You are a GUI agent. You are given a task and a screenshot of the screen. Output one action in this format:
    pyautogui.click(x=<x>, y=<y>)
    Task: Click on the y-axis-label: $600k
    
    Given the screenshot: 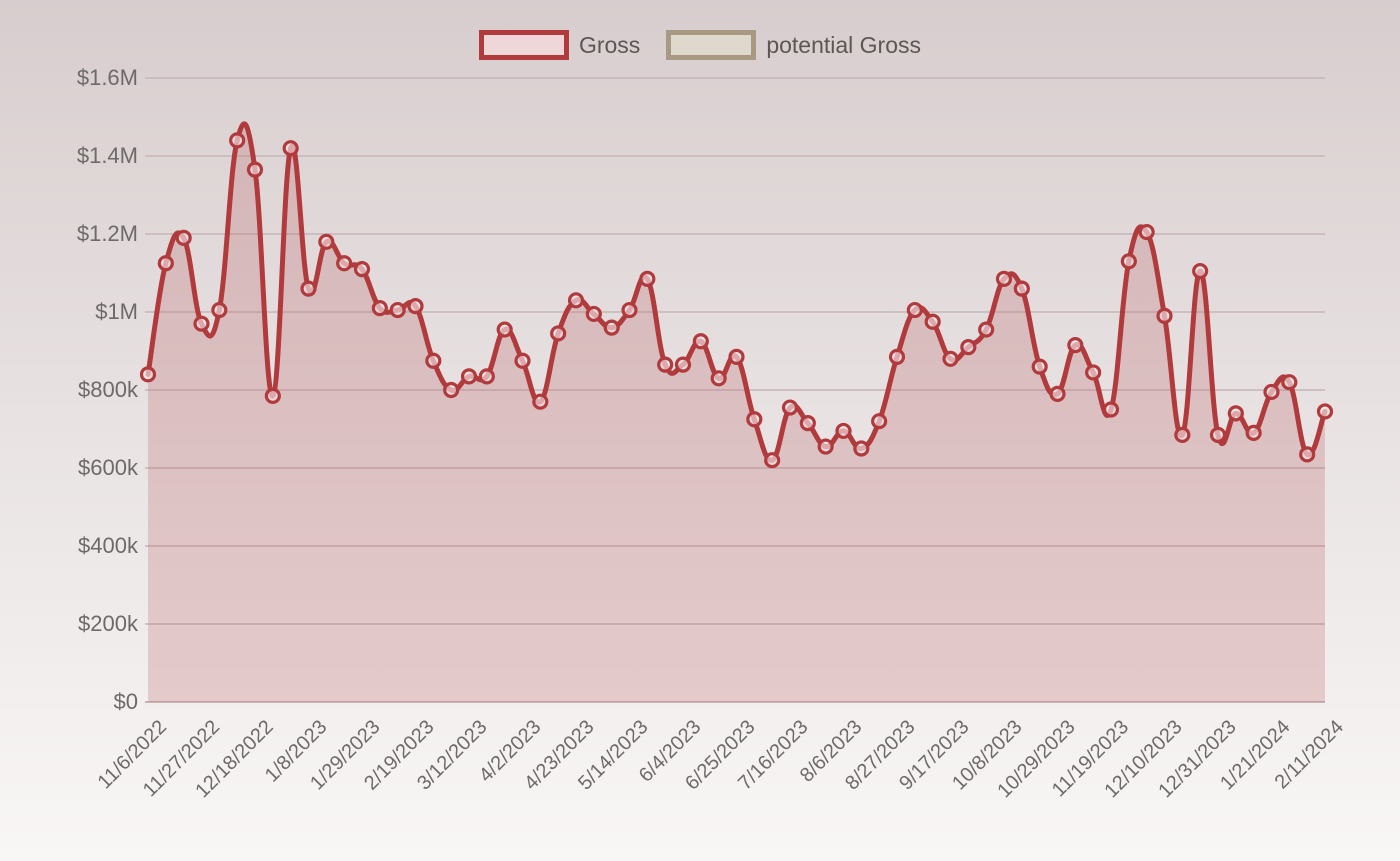 What is the action you would take?
    pyautogui.click(x=108, y=467)
    